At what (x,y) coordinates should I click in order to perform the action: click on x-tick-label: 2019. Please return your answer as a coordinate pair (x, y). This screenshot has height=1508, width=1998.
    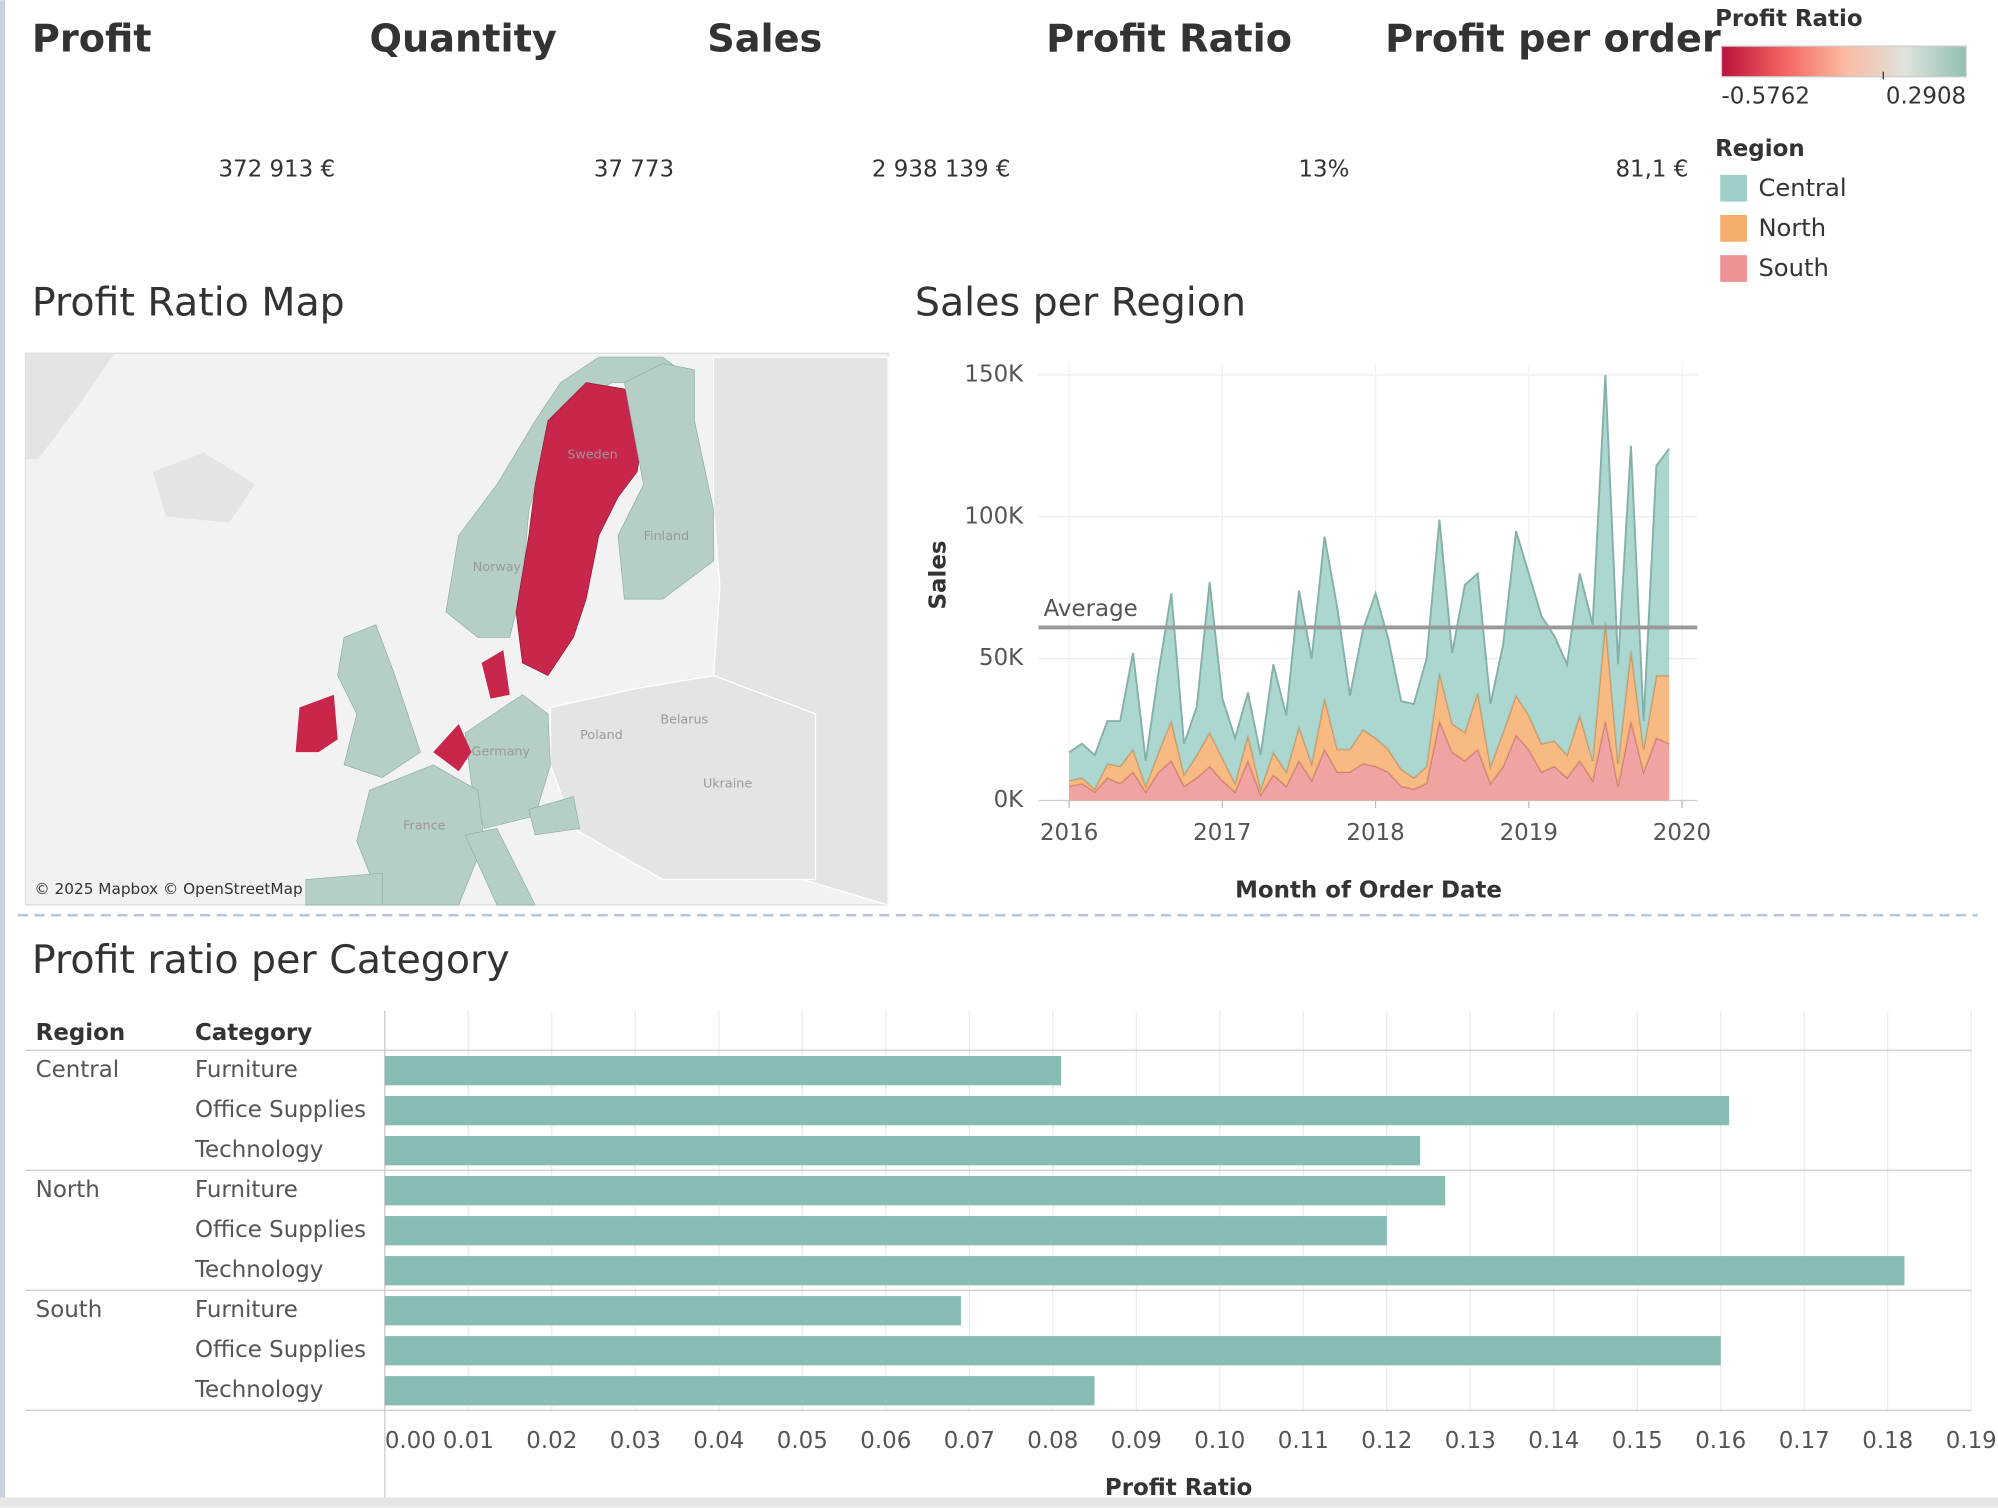
    Looking at the image, I should click on (1529, 833).